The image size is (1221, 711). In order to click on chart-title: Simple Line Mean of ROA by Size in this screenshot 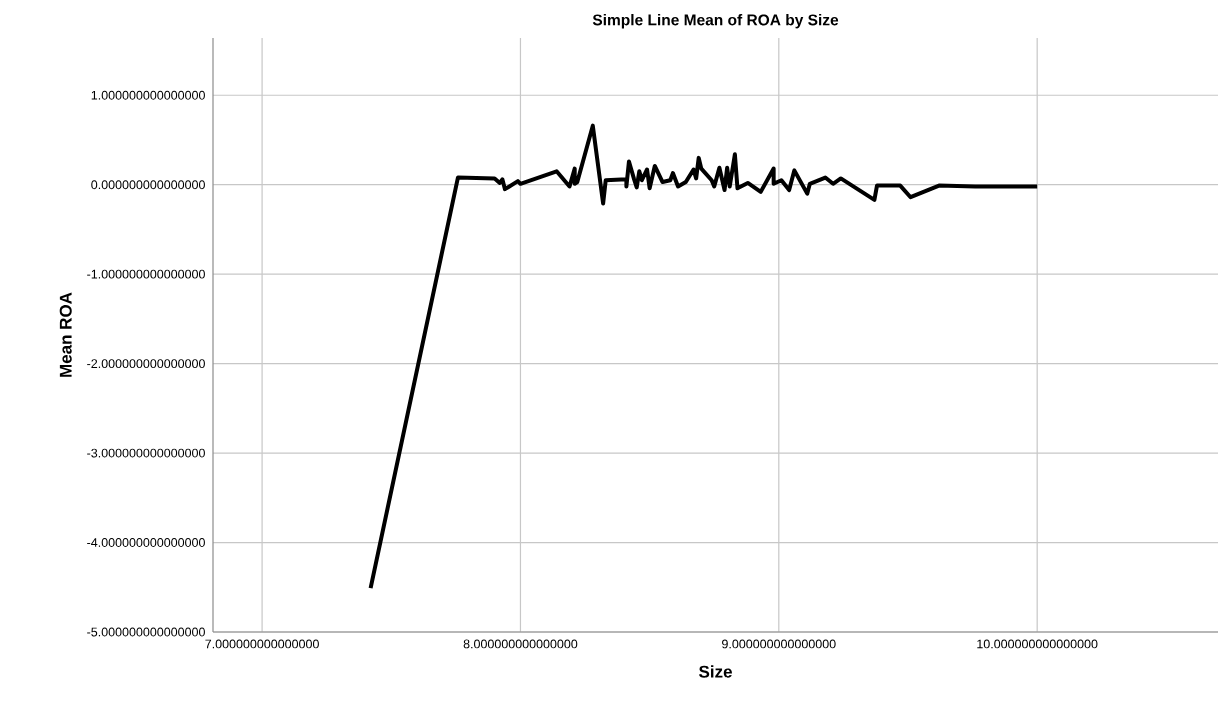, I will do `click(715, 21)`.